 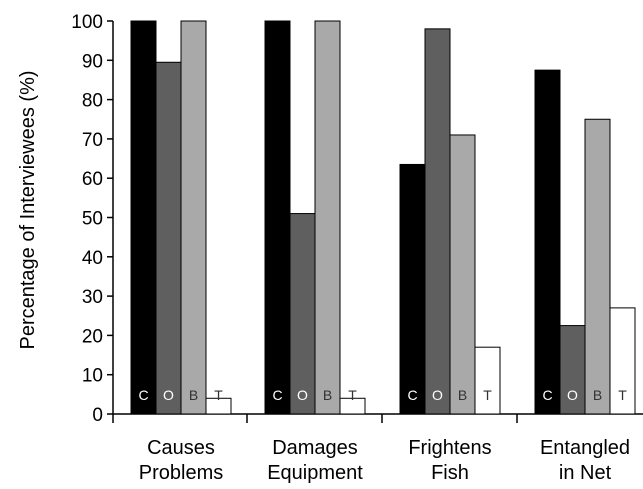 I want to click on y-tick-label: 60, so click(x=92, y=179).